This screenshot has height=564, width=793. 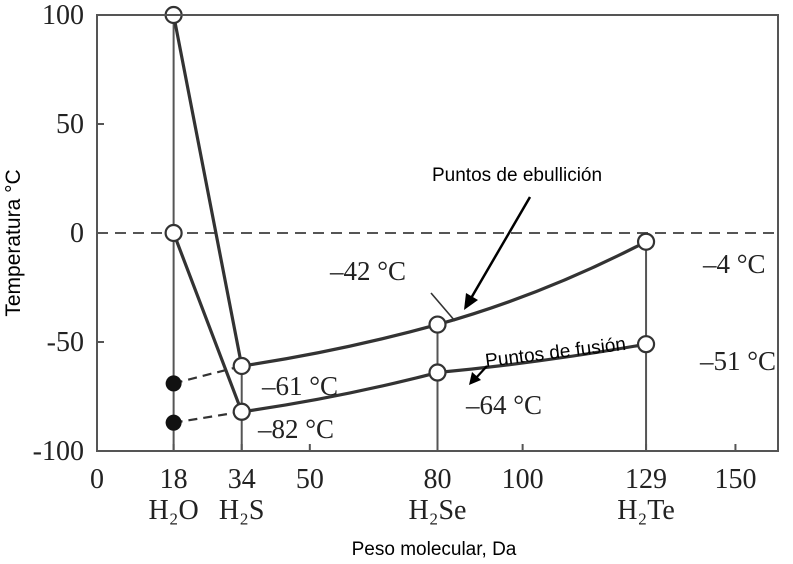 What do you see at coordinates (174, 479) in the screenshot?
I see `x-tick-label: 18` at bounding box center [174, 479].